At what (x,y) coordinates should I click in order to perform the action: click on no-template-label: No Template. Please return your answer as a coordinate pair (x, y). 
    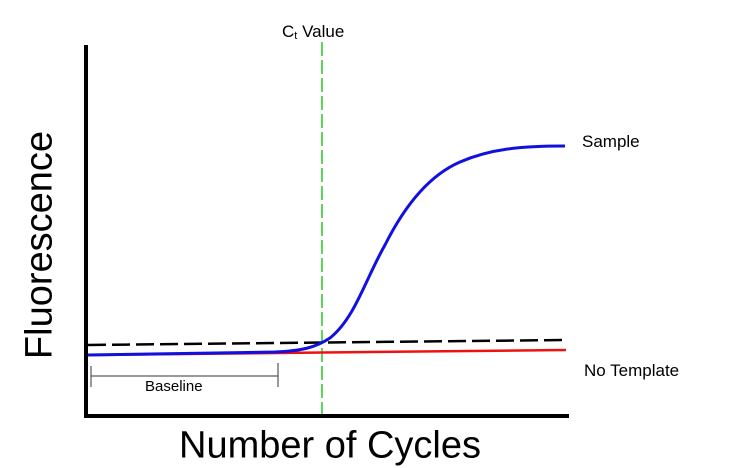
    Looking at the image, I should click on (632, 370).